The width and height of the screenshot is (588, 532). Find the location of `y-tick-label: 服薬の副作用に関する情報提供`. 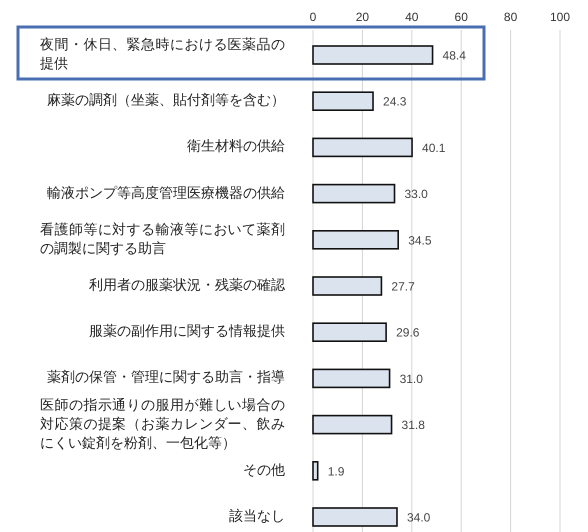

y-tick-label: 服薬の副作用に関する情報提供 is located at coordinates (187, 332).